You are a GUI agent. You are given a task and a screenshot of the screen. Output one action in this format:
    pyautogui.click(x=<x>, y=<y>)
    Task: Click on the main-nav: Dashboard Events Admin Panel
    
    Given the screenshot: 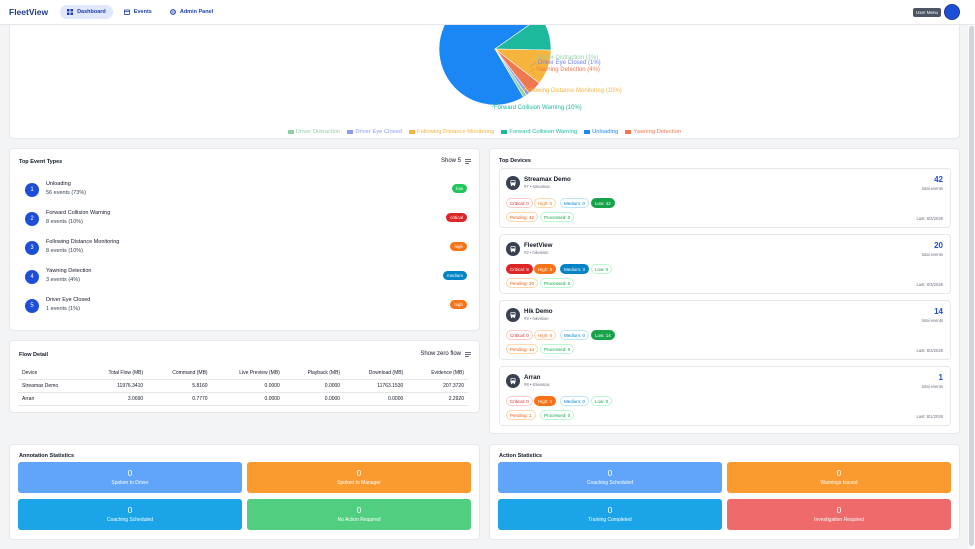 What is the action you would take?
    pyautogui.click(x=140, y=12)
    